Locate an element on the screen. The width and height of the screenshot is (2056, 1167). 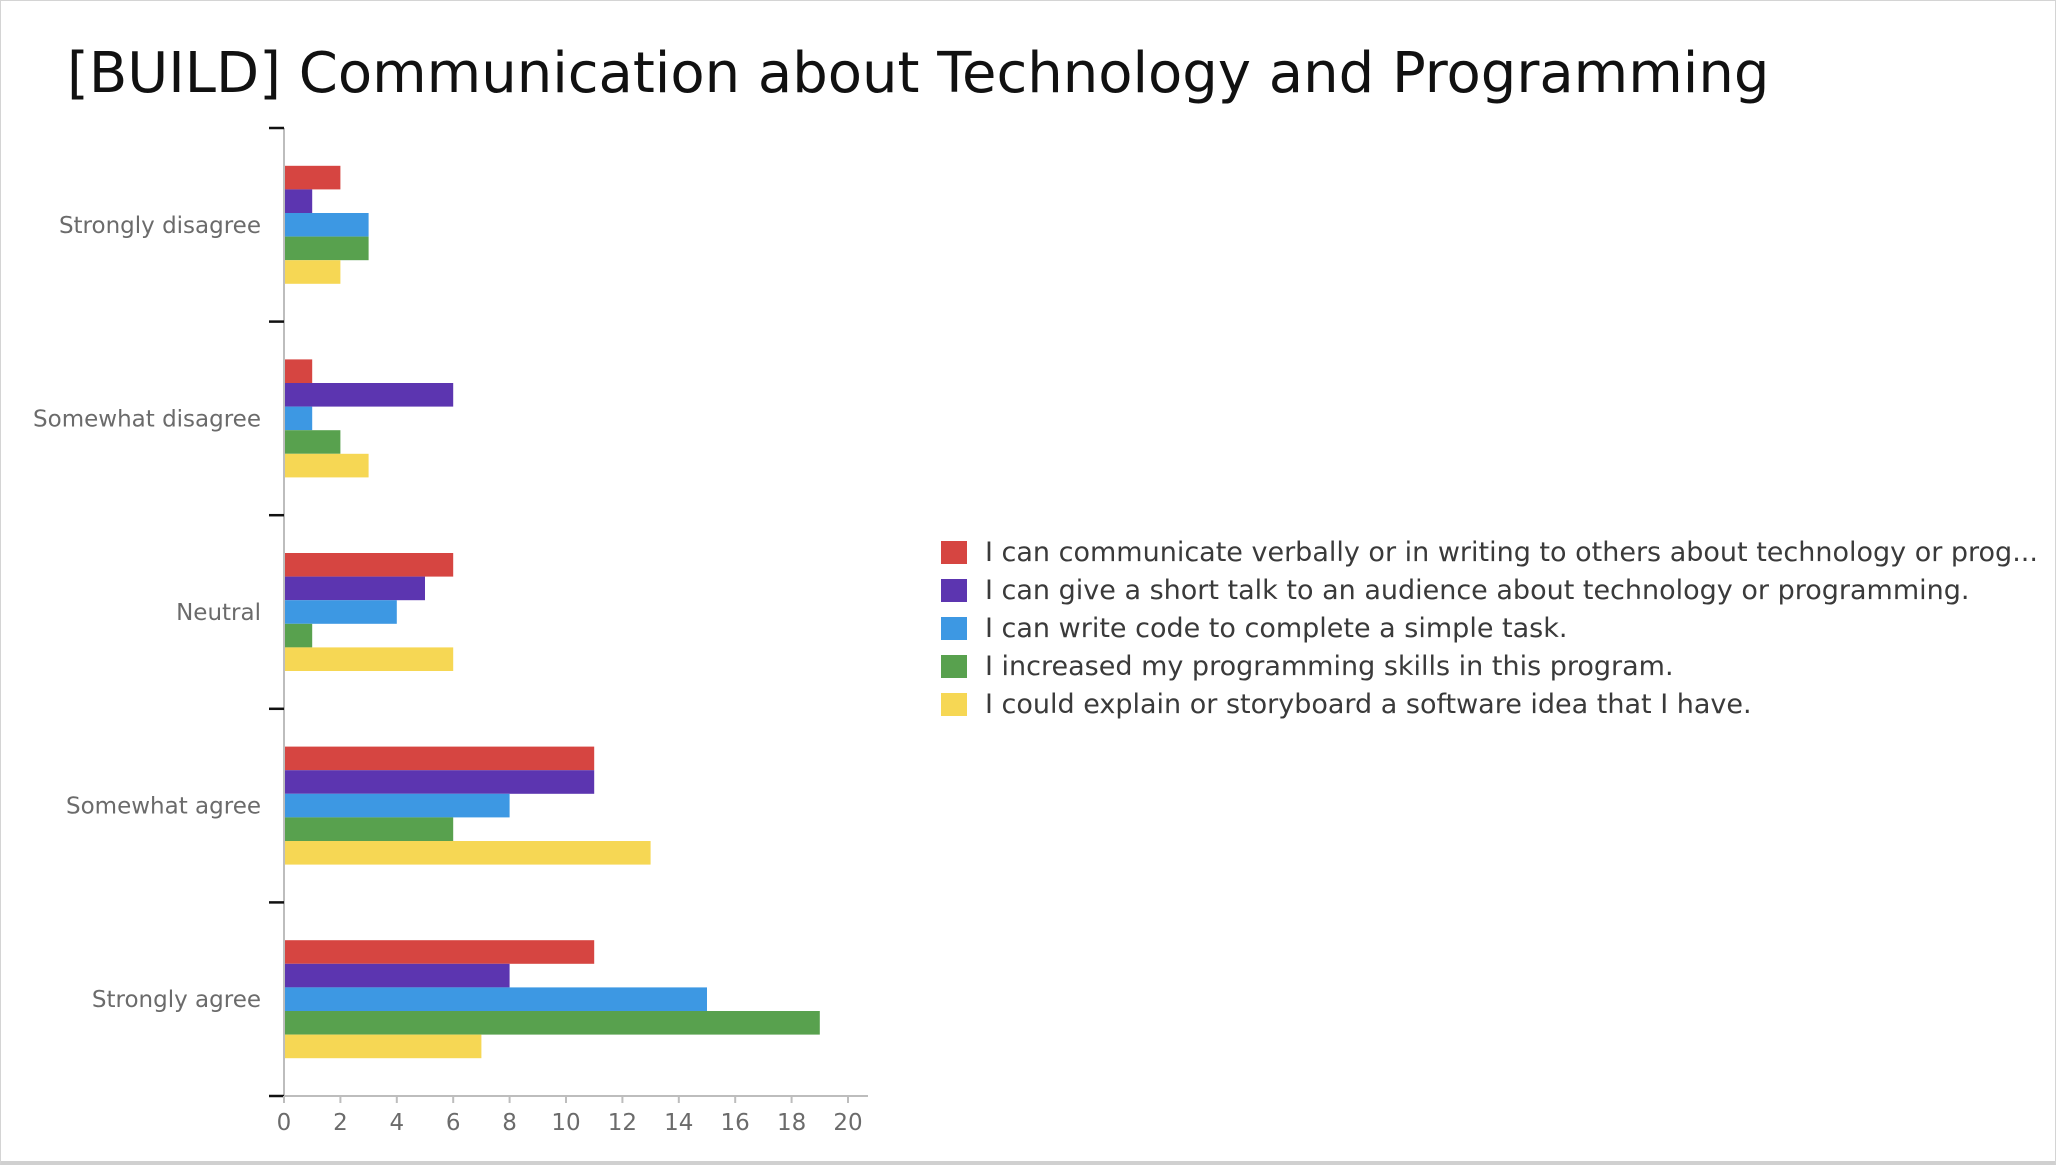
x-tick-label: 12 is located at coordinates (622, 1123).